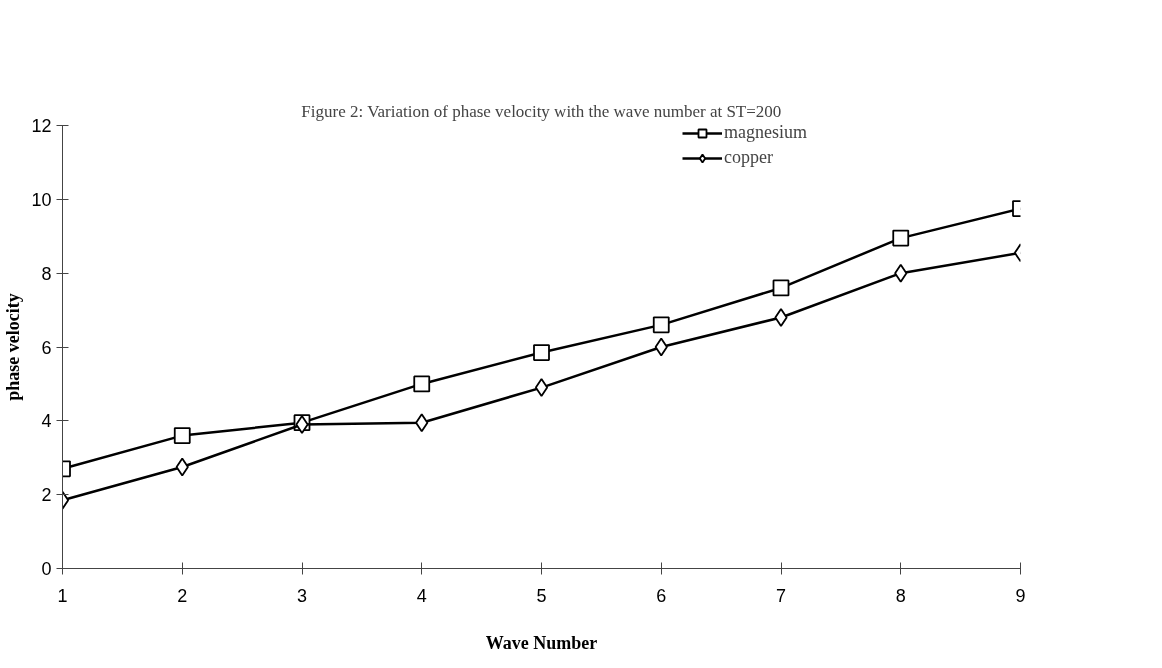  Describe the element at coordinates (41, 126) in the screenshot. I see `y-tick-label: 12` at that location.